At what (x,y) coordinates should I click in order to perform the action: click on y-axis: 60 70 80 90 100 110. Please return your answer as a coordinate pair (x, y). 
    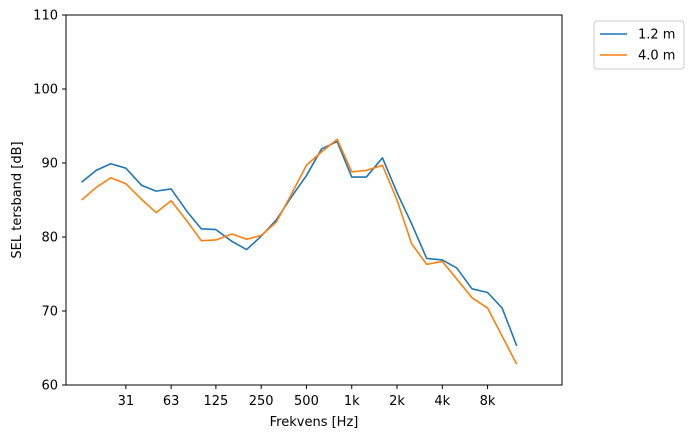
    Looking at the image, I should click on (49, 201).